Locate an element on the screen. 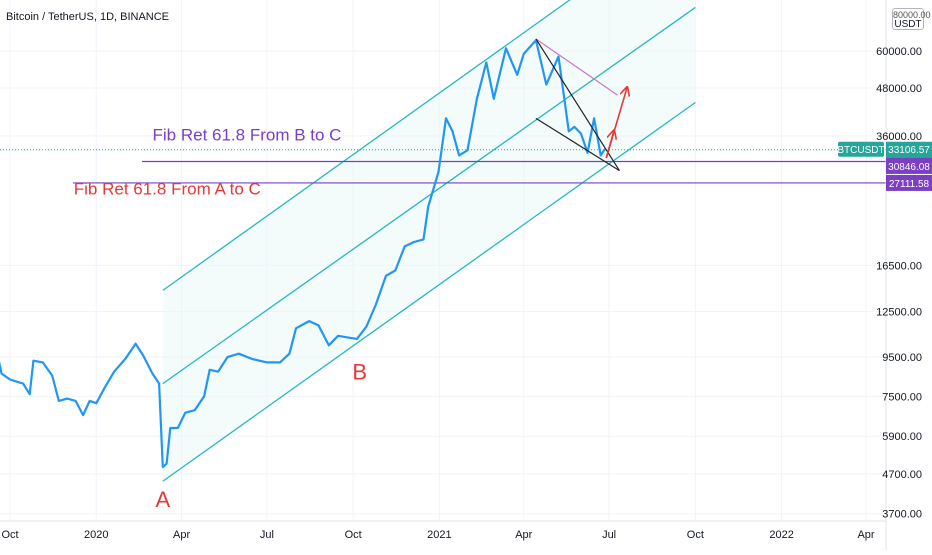 This screenshot has width=932, height=555. time-tick-label: 2020 is located at coordinates (96, 535).